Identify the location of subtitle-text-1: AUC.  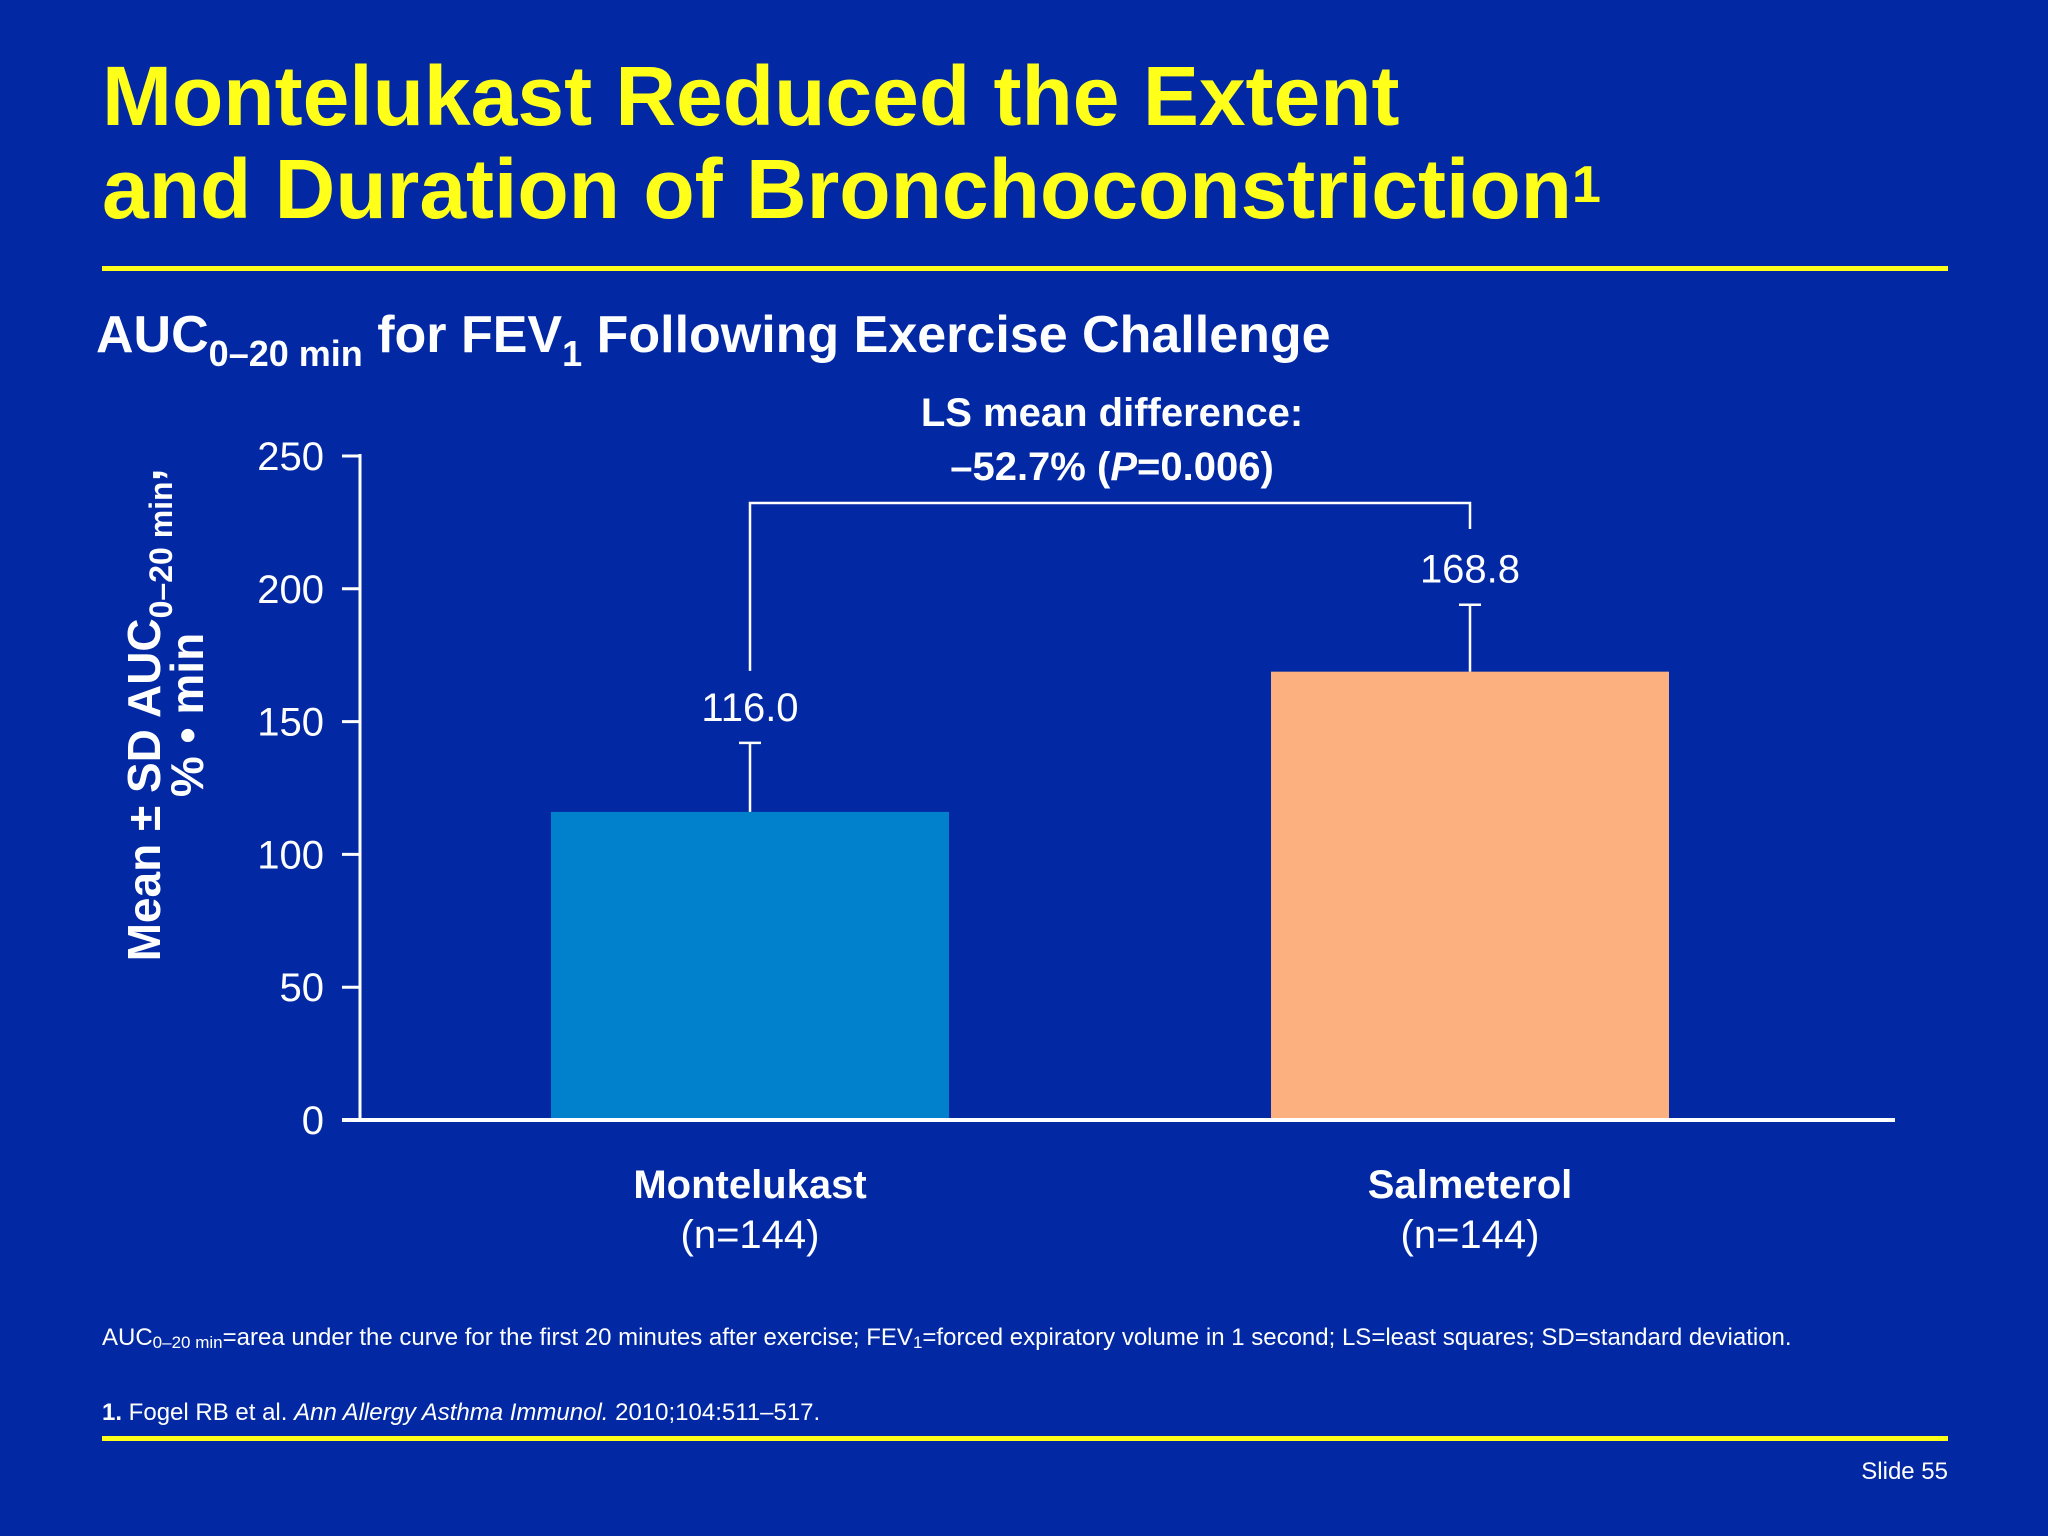
(152, 335).